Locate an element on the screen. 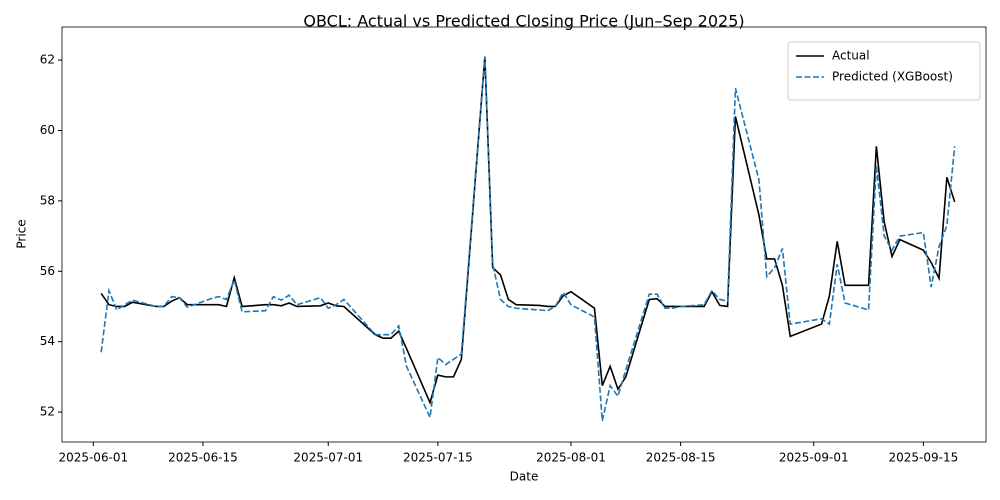 Image resolution: width=1000 pixels, height=500 pixels. y-tick-label: 58 is located at coordinates (47, 200).